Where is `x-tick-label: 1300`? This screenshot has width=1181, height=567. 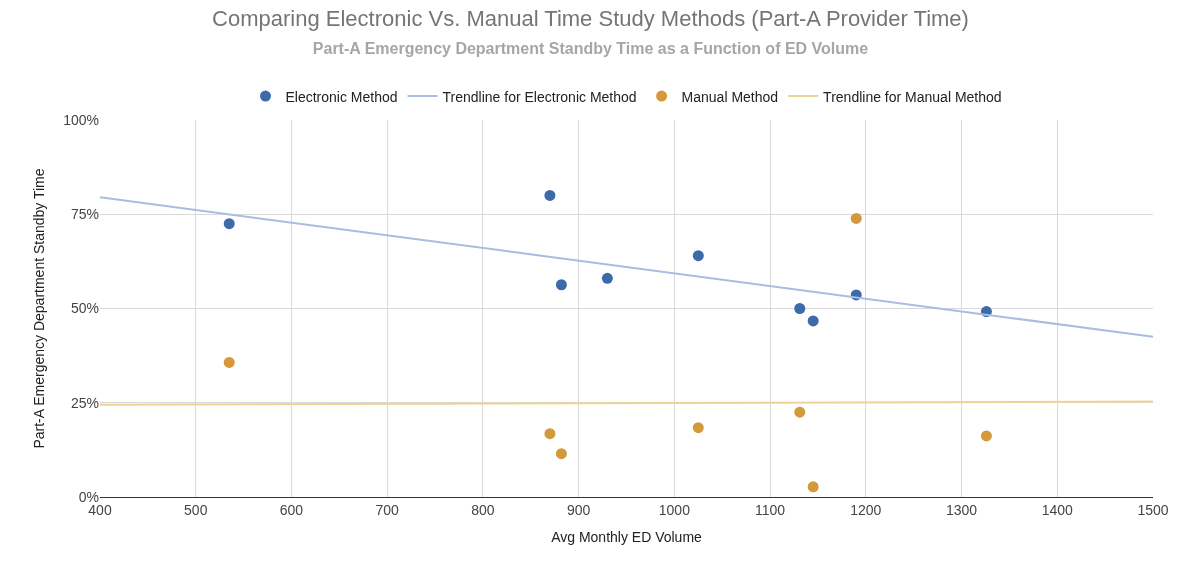
x-tick-label: 1300 is located at coordinates (961, 509).